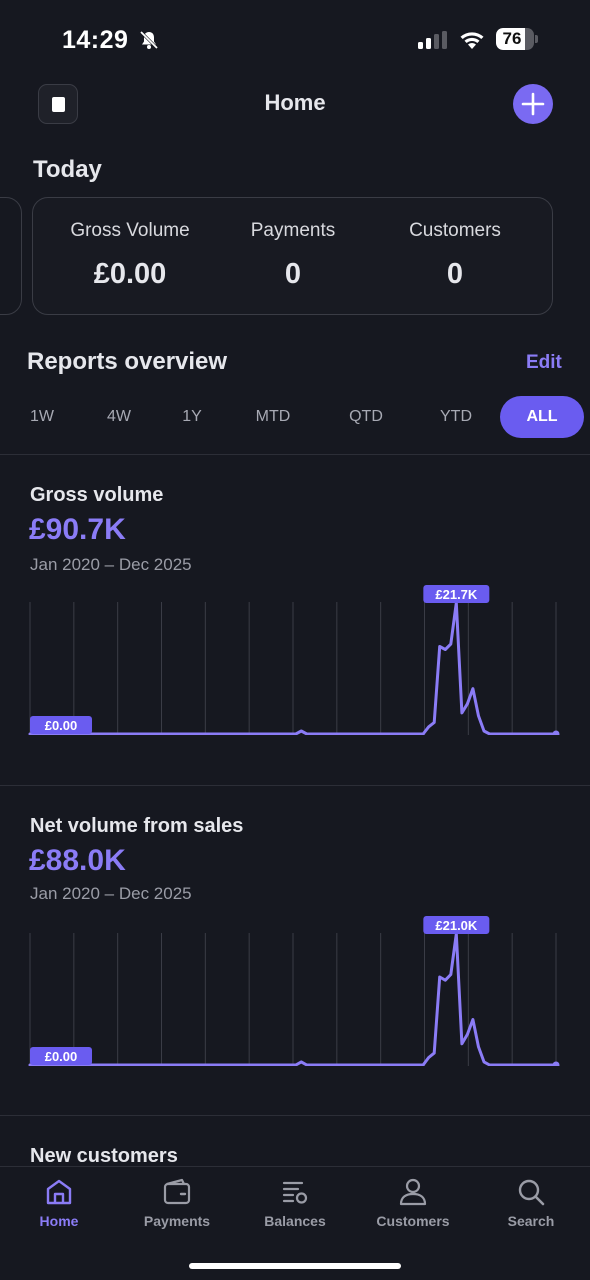 This screenshot has height=1280, width=590. Describe the element at coordinates (295, 40) in the screenshot. I see `status-bar: 14:29 76` at that location.